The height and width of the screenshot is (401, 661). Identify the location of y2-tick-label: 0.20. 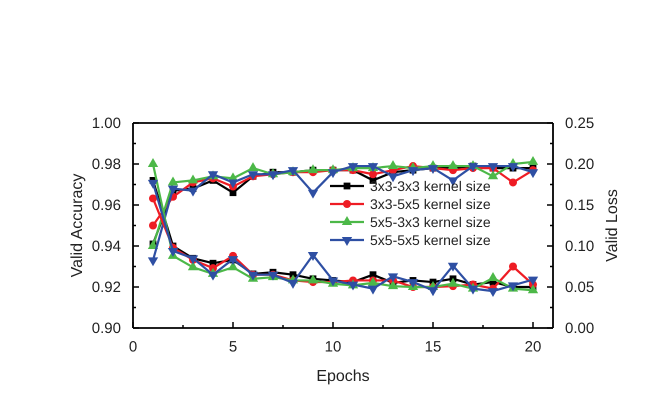
(579, 164).